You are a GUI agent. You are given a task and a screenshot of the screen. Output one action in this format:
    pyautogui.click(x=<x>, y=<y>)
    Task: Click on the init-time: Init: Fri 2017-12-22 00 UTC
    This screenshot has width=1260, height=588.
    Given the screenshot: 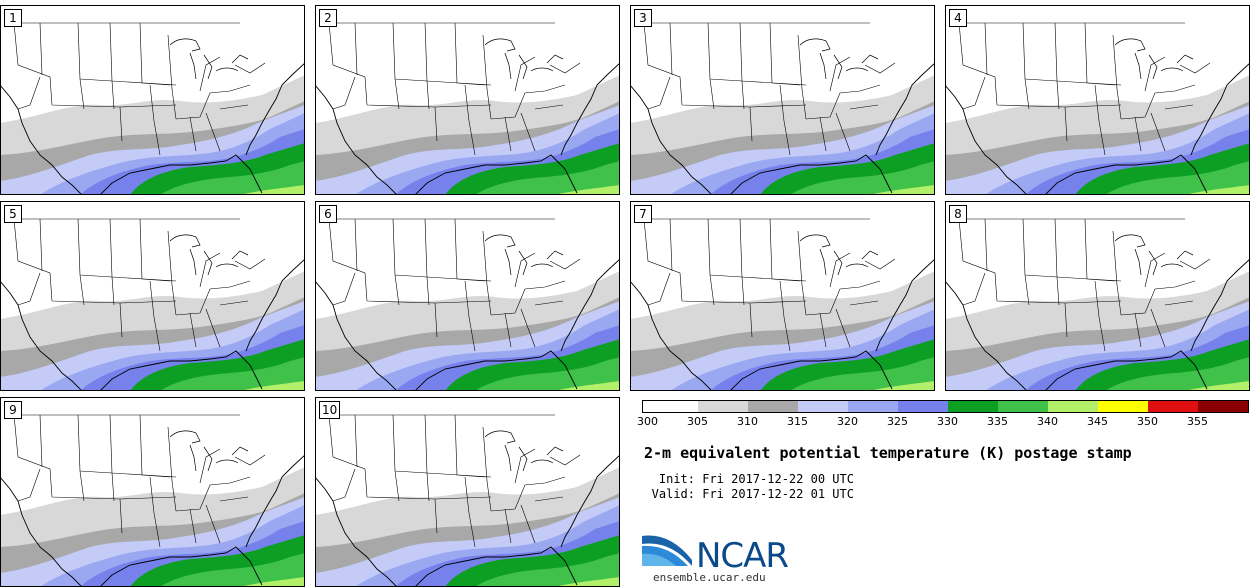 What is the action you would take?
    pyautogui.click(x=748, y=479)
    